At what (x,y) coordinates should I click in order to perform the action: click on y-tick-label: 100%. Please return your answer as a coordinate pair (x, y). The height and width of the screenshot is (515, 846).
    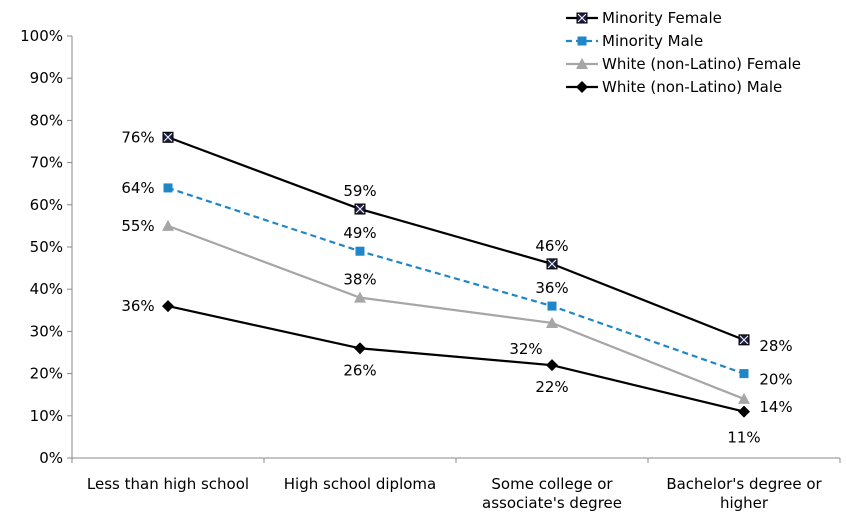
    Looking at the image, I should click on (41, 36).